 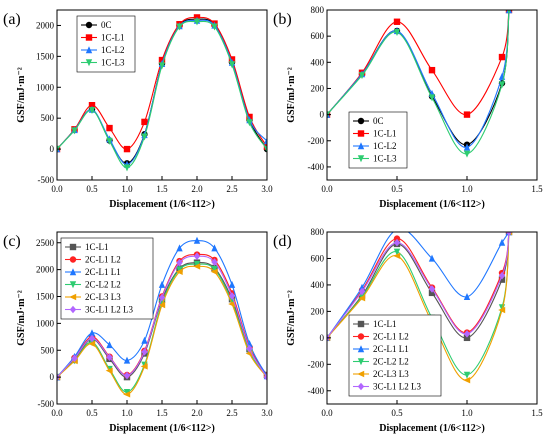 I want to click on legend: 0C 1C-L1 1C-L2 1C-L3, so click(x=378, y=140).